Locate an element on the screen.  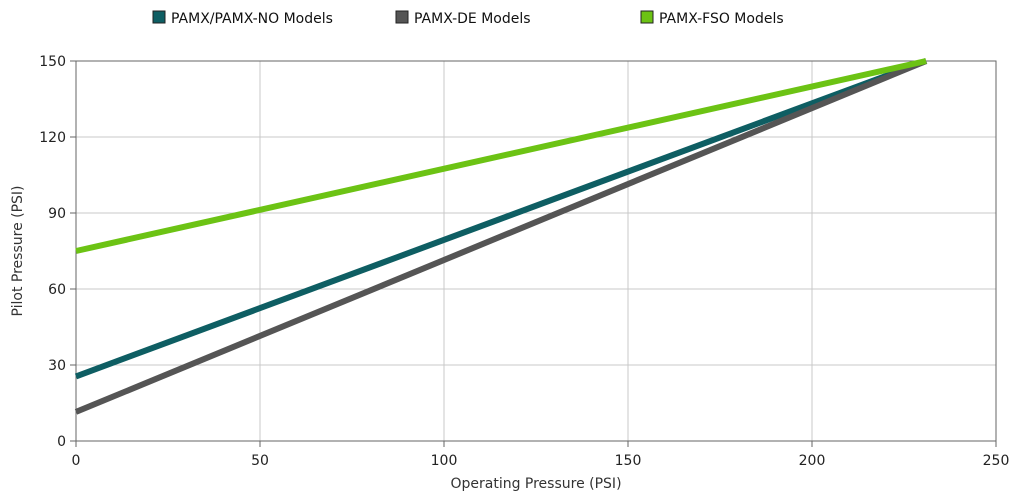
x-tick-label: 200 is located at coordinates (812, 461).